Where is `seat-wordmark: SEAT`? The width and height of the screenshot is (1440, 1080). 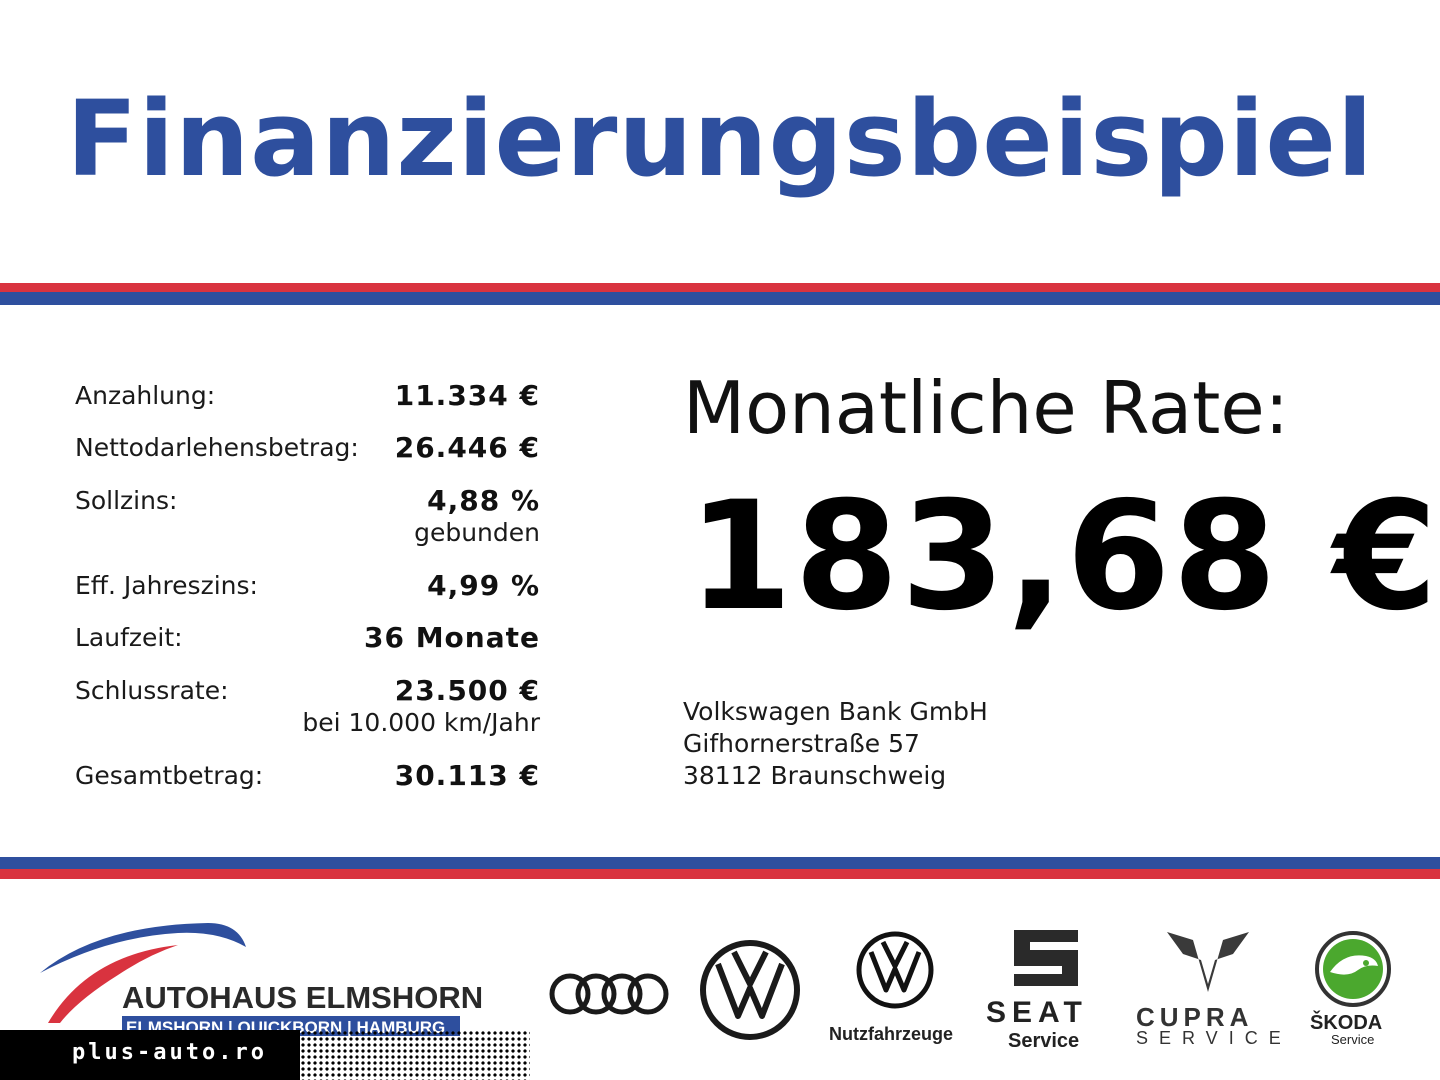 seat-wordmark: SEAT is located at coordinates (1037, 1012).